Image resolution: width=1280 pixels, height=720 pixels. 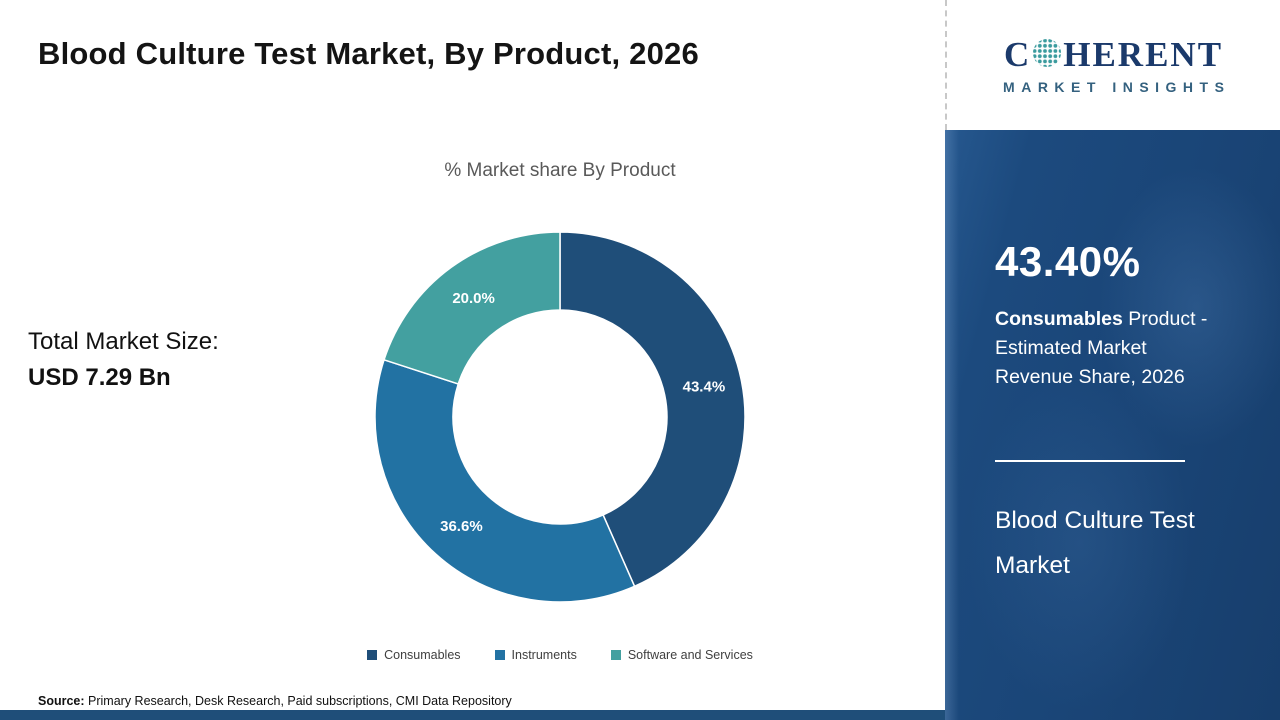 I want to click on donut-segment-instruments, so click(x=505, y=480).